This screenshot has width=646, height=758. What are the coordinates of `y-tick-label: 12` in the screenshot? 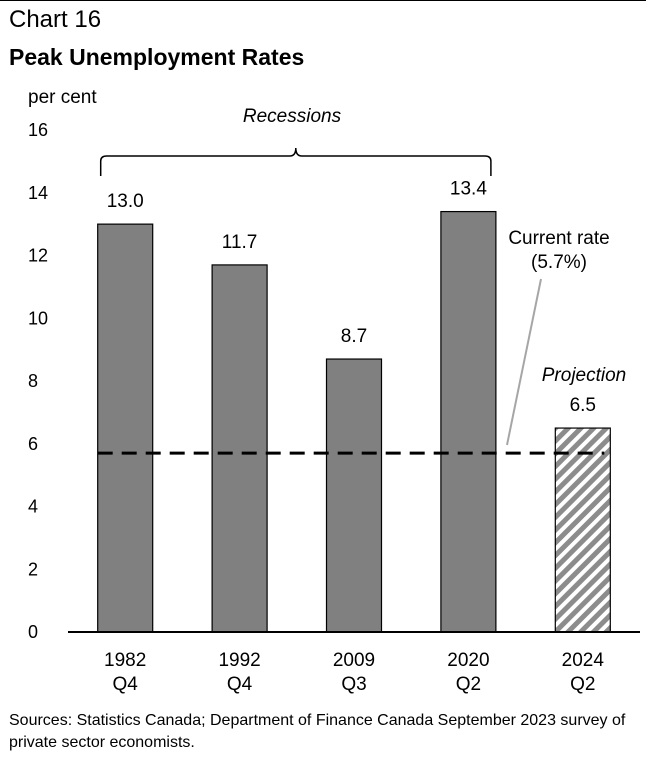 It's located at (38, 256).